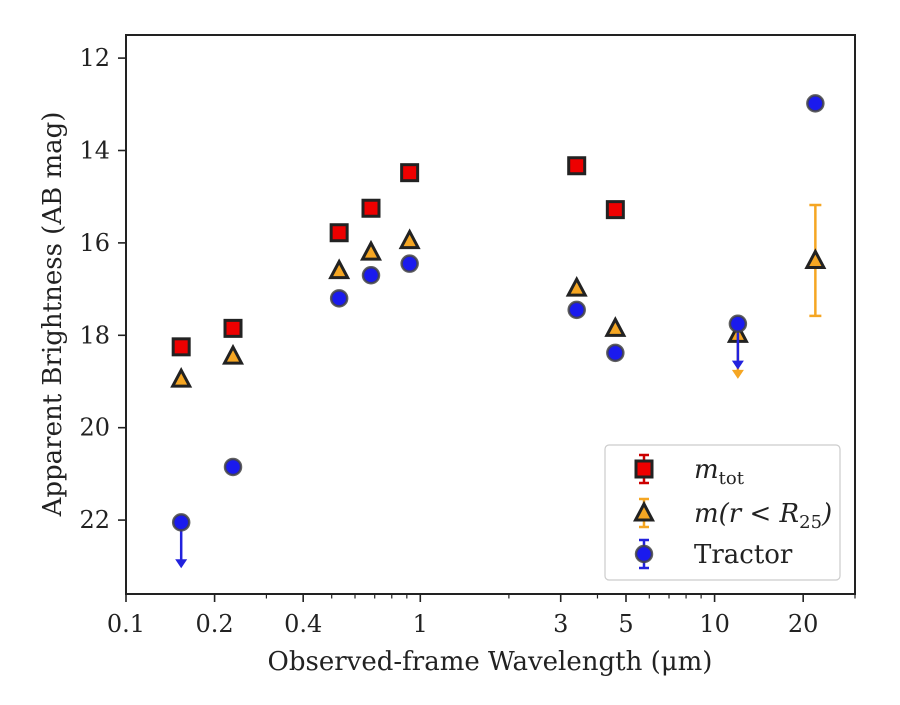  I want to click on x-tick-label: 1, so click(420, 624).